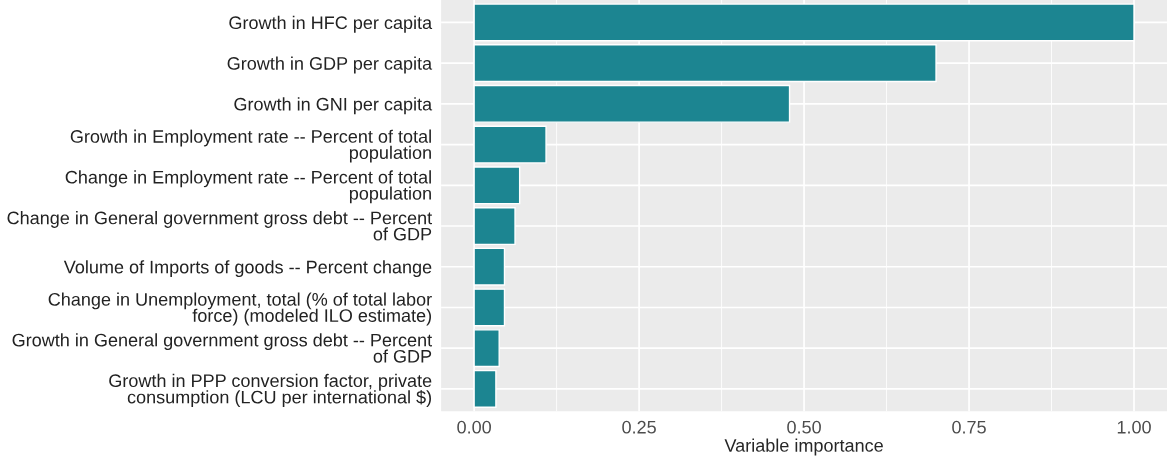 The width and height of the screenshot is (1167, 456). What do you see at coordinates (250, 146) in the screenshot?
I see `y-tick-label: Growth in Employment rate -- Percent of total population` at bounding box center [250, 146].